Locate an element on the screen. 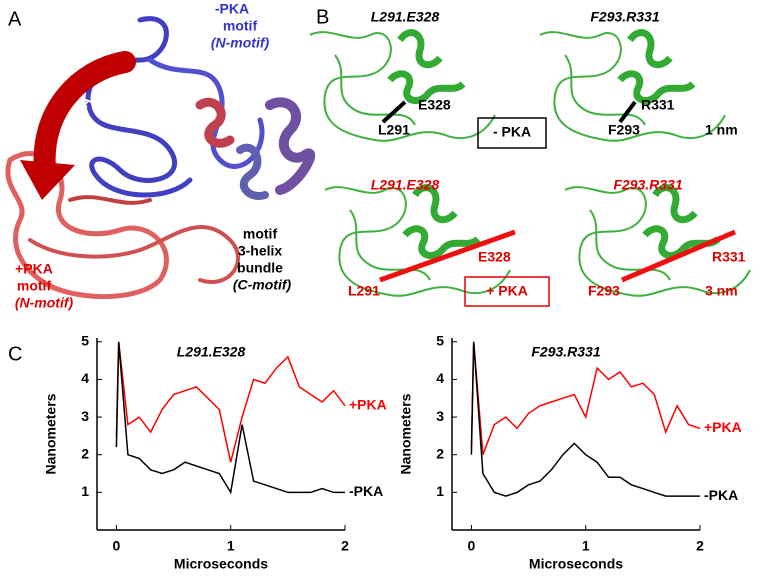 The width and height of the screenshot is (762, 576). state-label: - PKA is located at coordinates (512, 132).